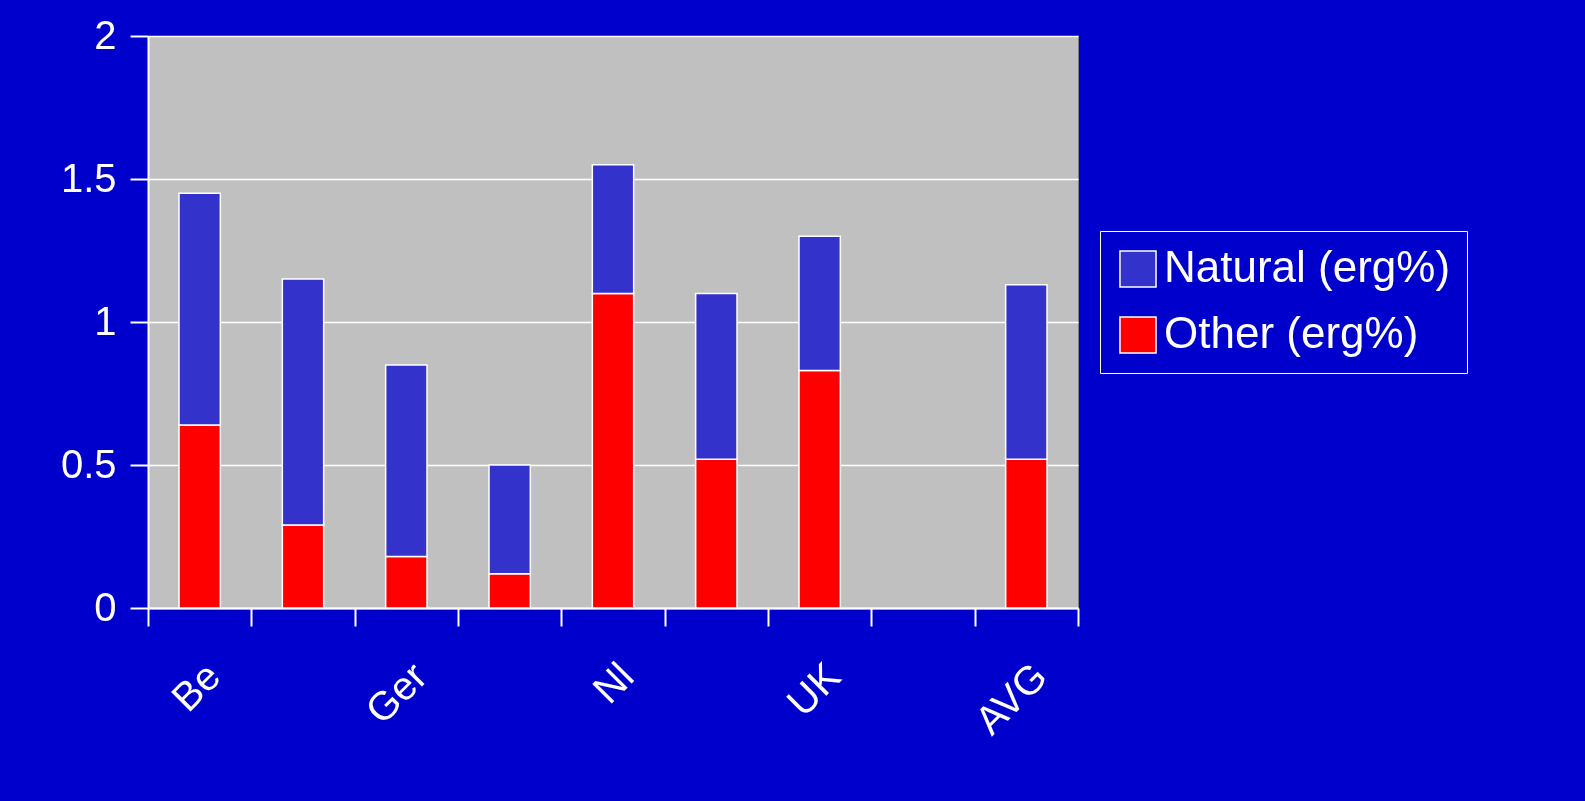 This screenshot has height=801, width=1585. I want to click on y-tick-label: 1.5, so click(88, 177).